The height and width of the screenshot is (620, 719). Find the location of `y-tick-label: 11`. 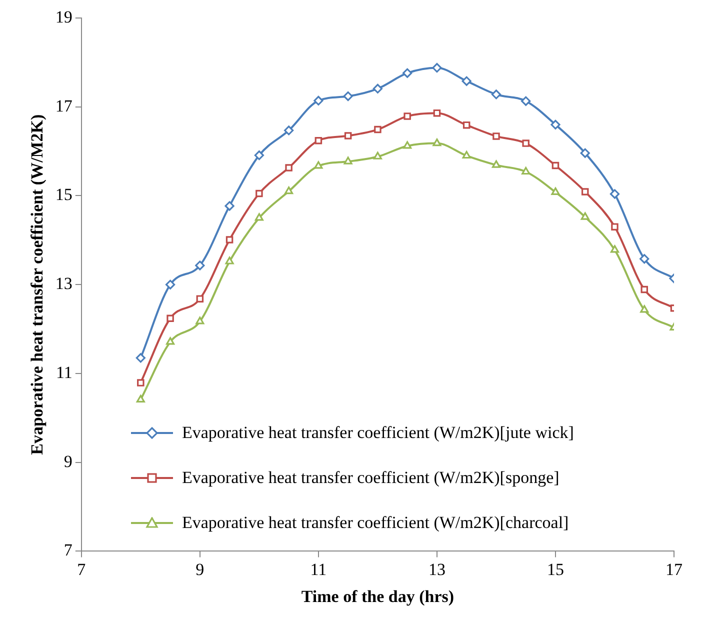

y-tick-label: 11 is located at coordinates (64, 372).